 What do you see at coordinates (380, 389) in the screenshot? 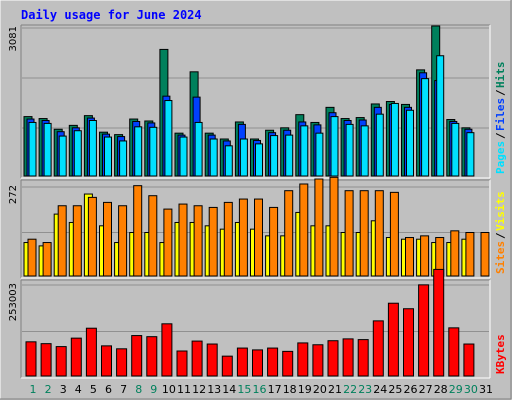
I see `day-label-24: 24` at bounding box center [380, 389].